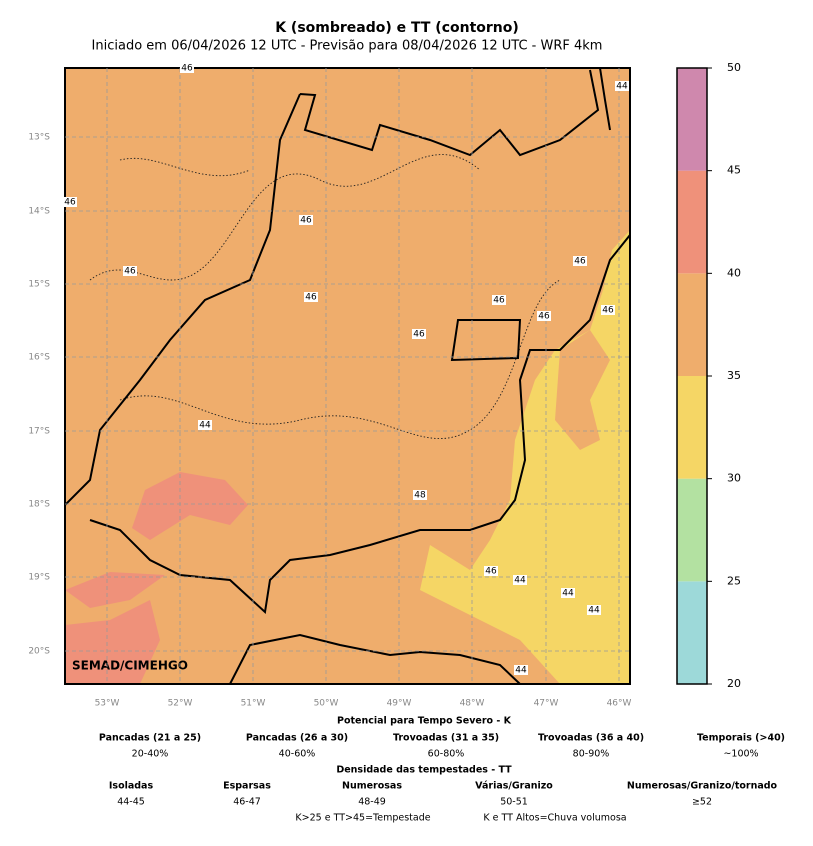  Describe the element at coordinates (372, 802) in the screenshot. I see `legend-item-range: 48-49` at that location.